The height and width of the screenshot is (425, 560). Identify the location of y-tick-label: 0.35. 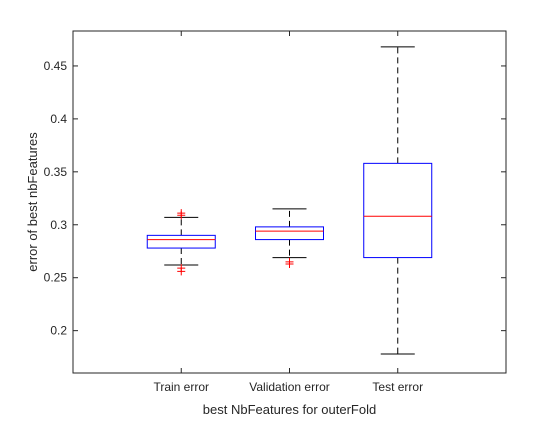
(56, 172).